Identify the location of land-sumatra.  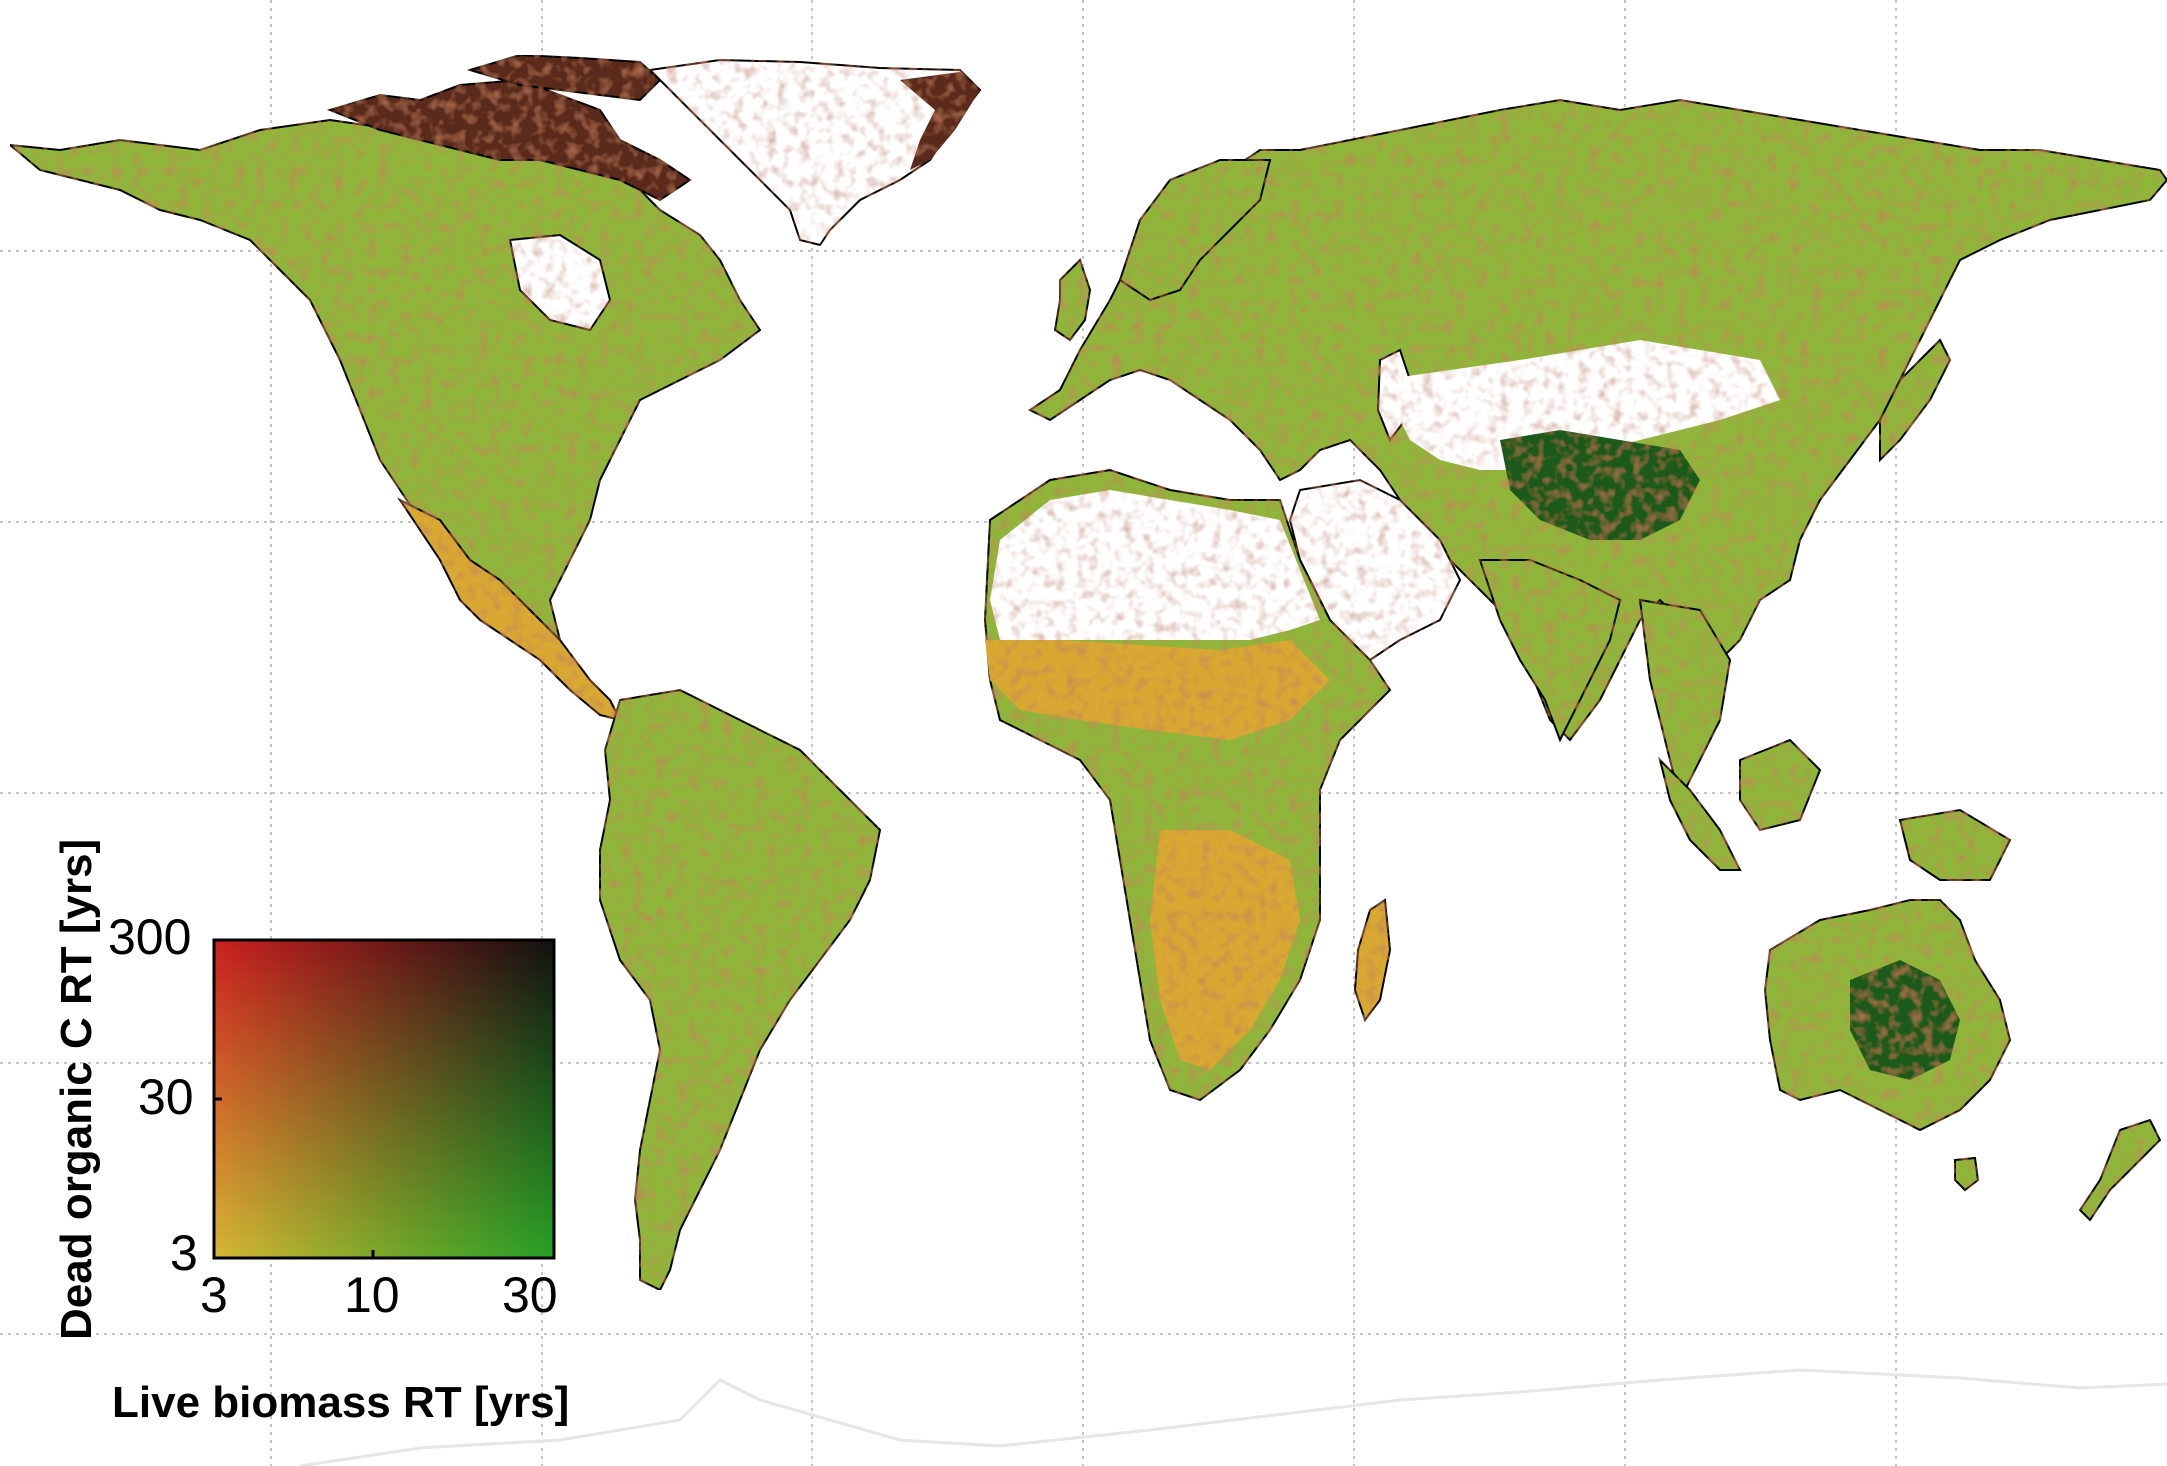
(1700, 813).